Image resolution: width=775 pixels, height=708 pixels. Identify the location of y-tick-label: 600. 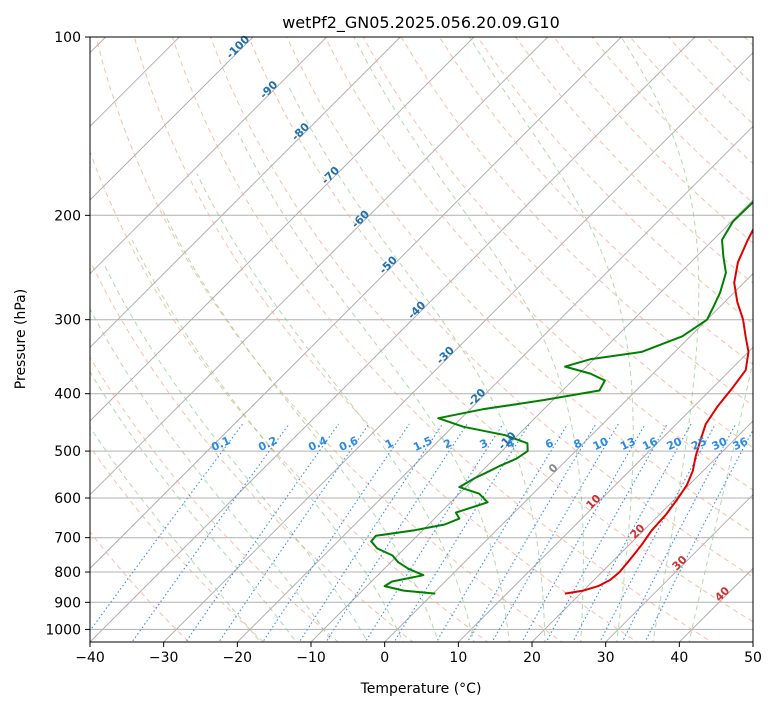
(67, 499).